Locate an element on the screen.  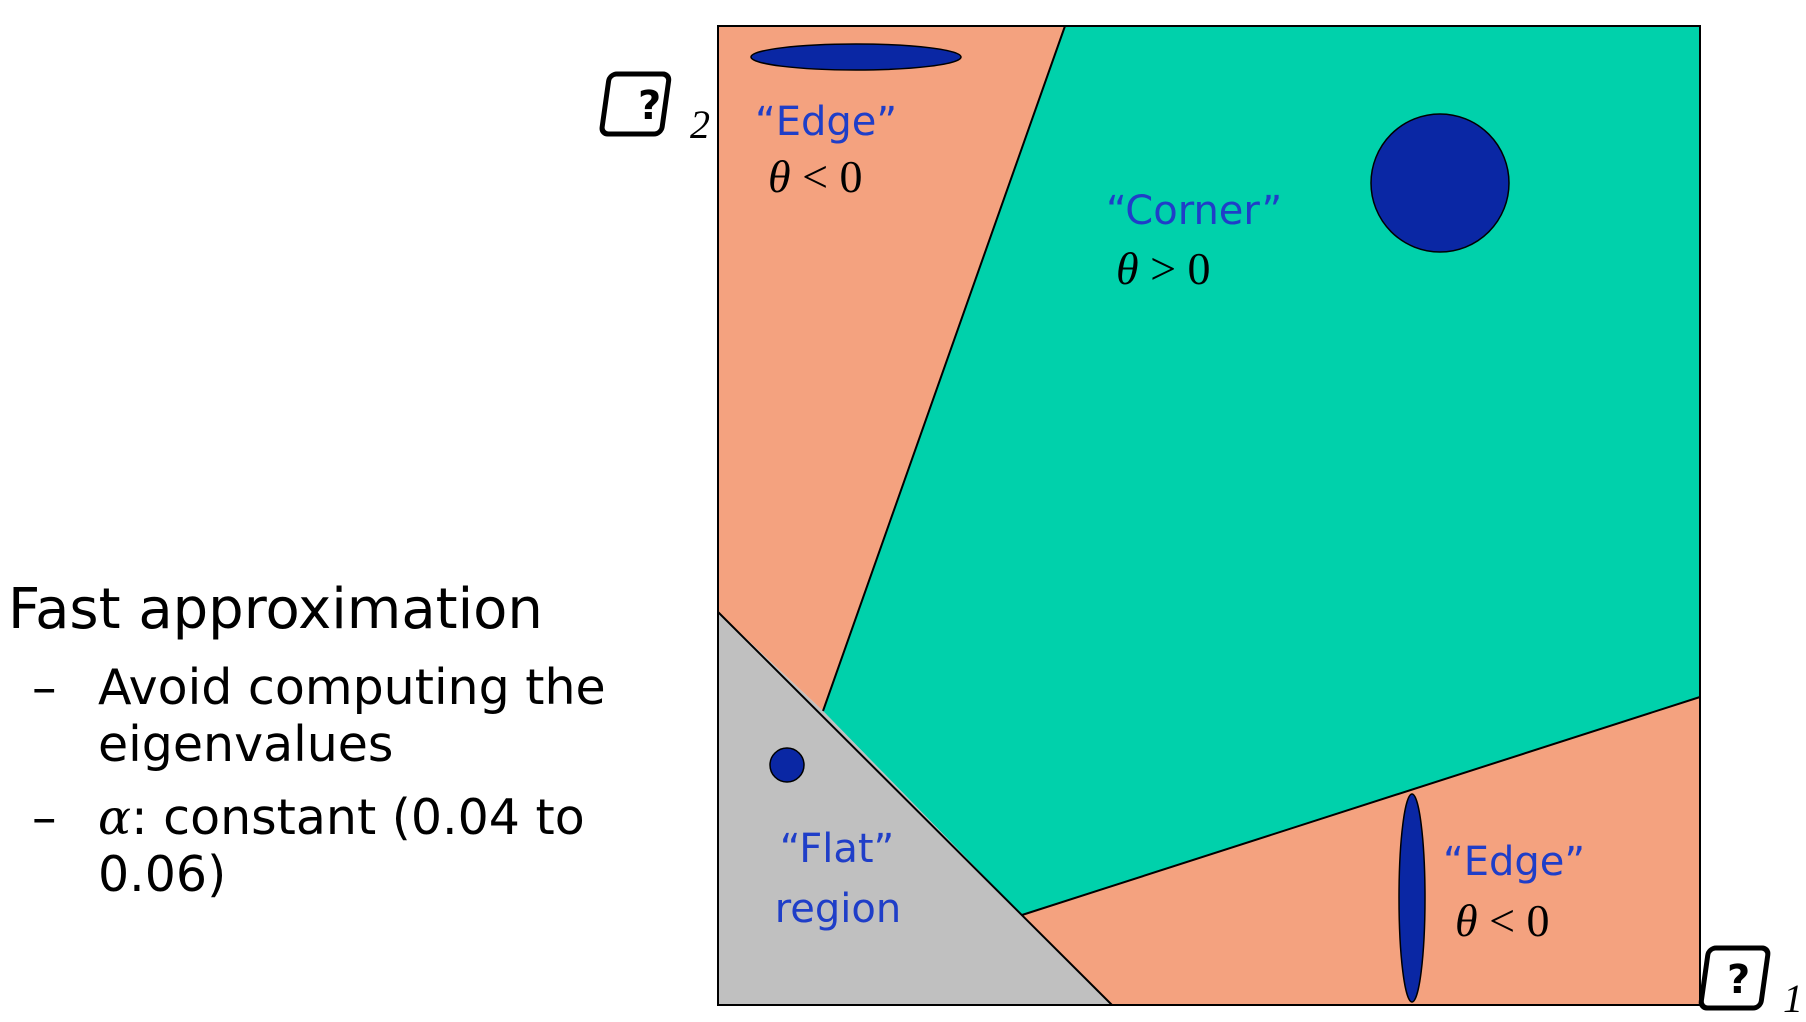
axis-x-label: ? 1 is located at coordinates (1750, 983).